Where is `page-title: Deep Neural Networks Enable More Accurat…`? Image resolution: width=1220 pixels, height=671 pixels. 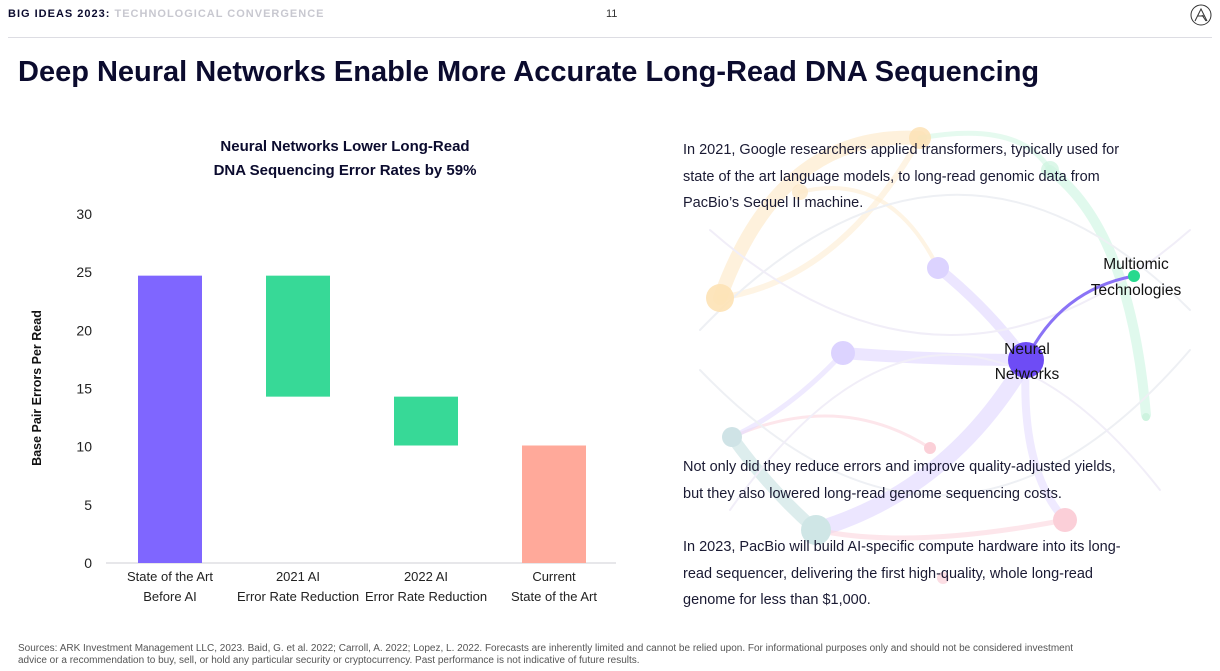
page-title: Deep Neural Networks Enable More Accurat… is located at coordinates (529, 72).